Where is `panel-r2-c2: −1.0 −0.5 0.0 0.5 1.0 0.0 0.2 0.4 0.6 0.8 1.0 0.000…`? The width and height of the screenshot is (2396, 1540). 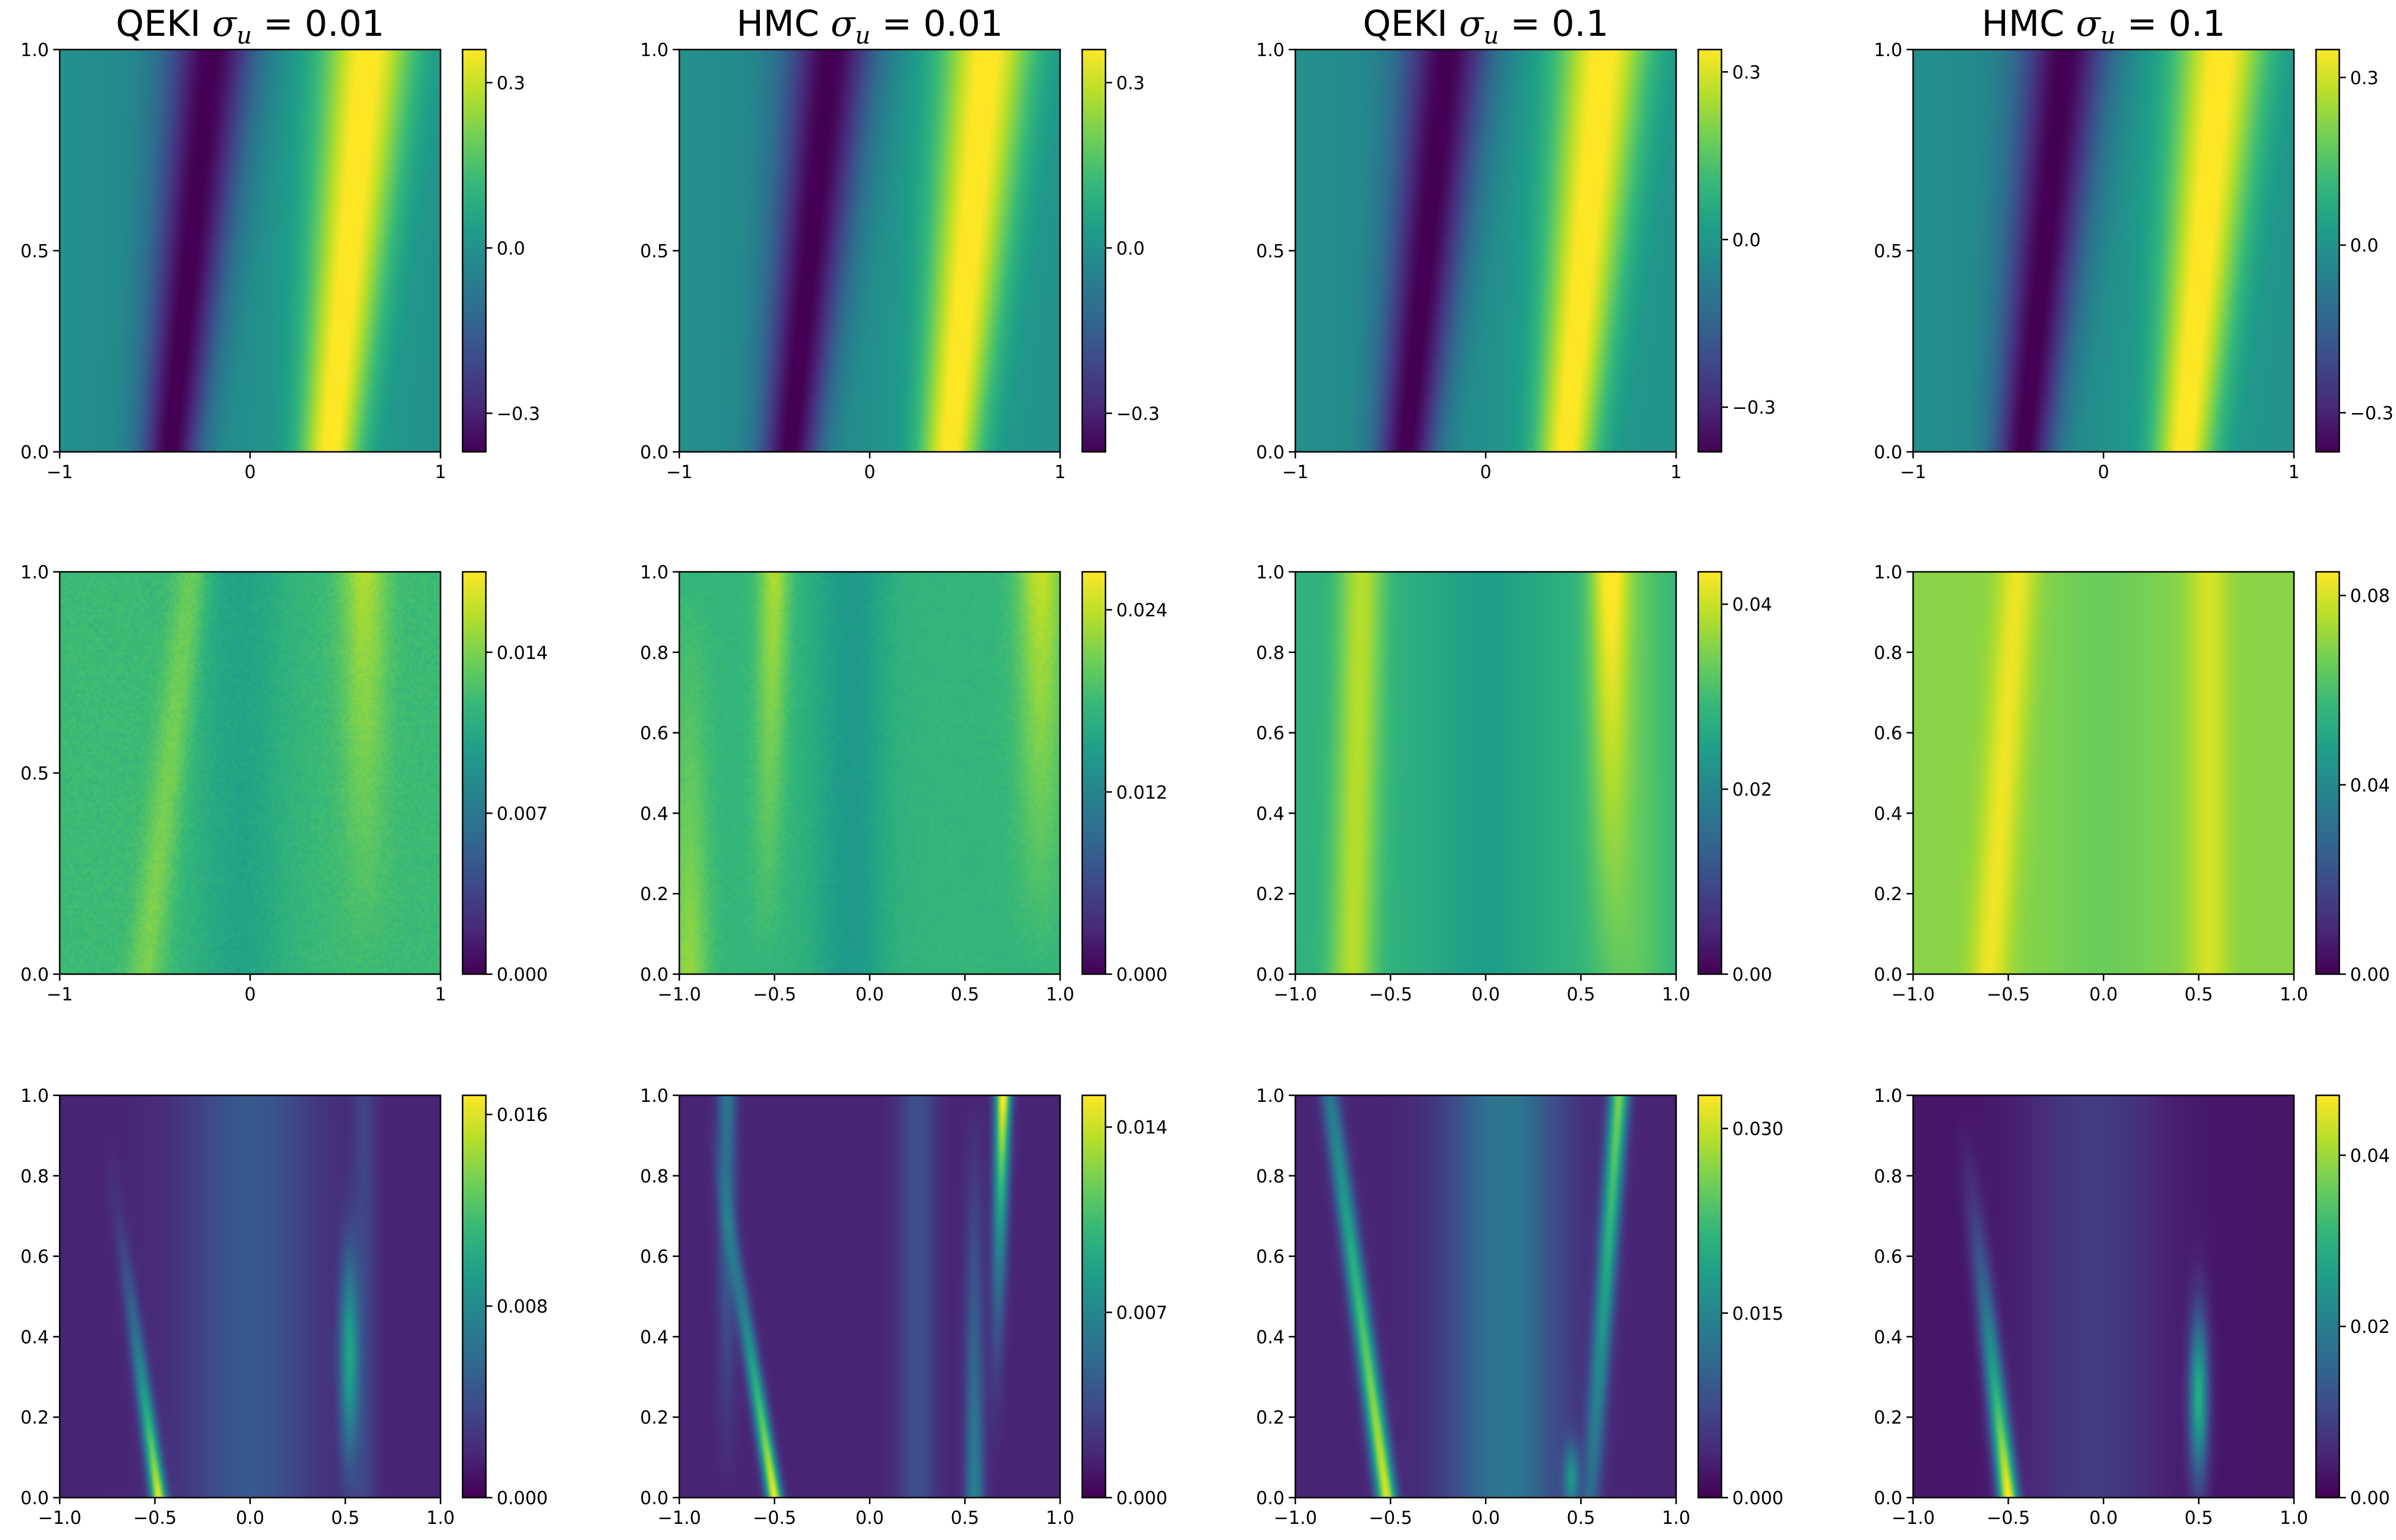 panel-r2-c2: −1.0 −0.5 0.0 0.5 1.0 0.0 0.2 0.4 0.6 0.8 1.0 0.000… is located at coordinates (1520, 1307).